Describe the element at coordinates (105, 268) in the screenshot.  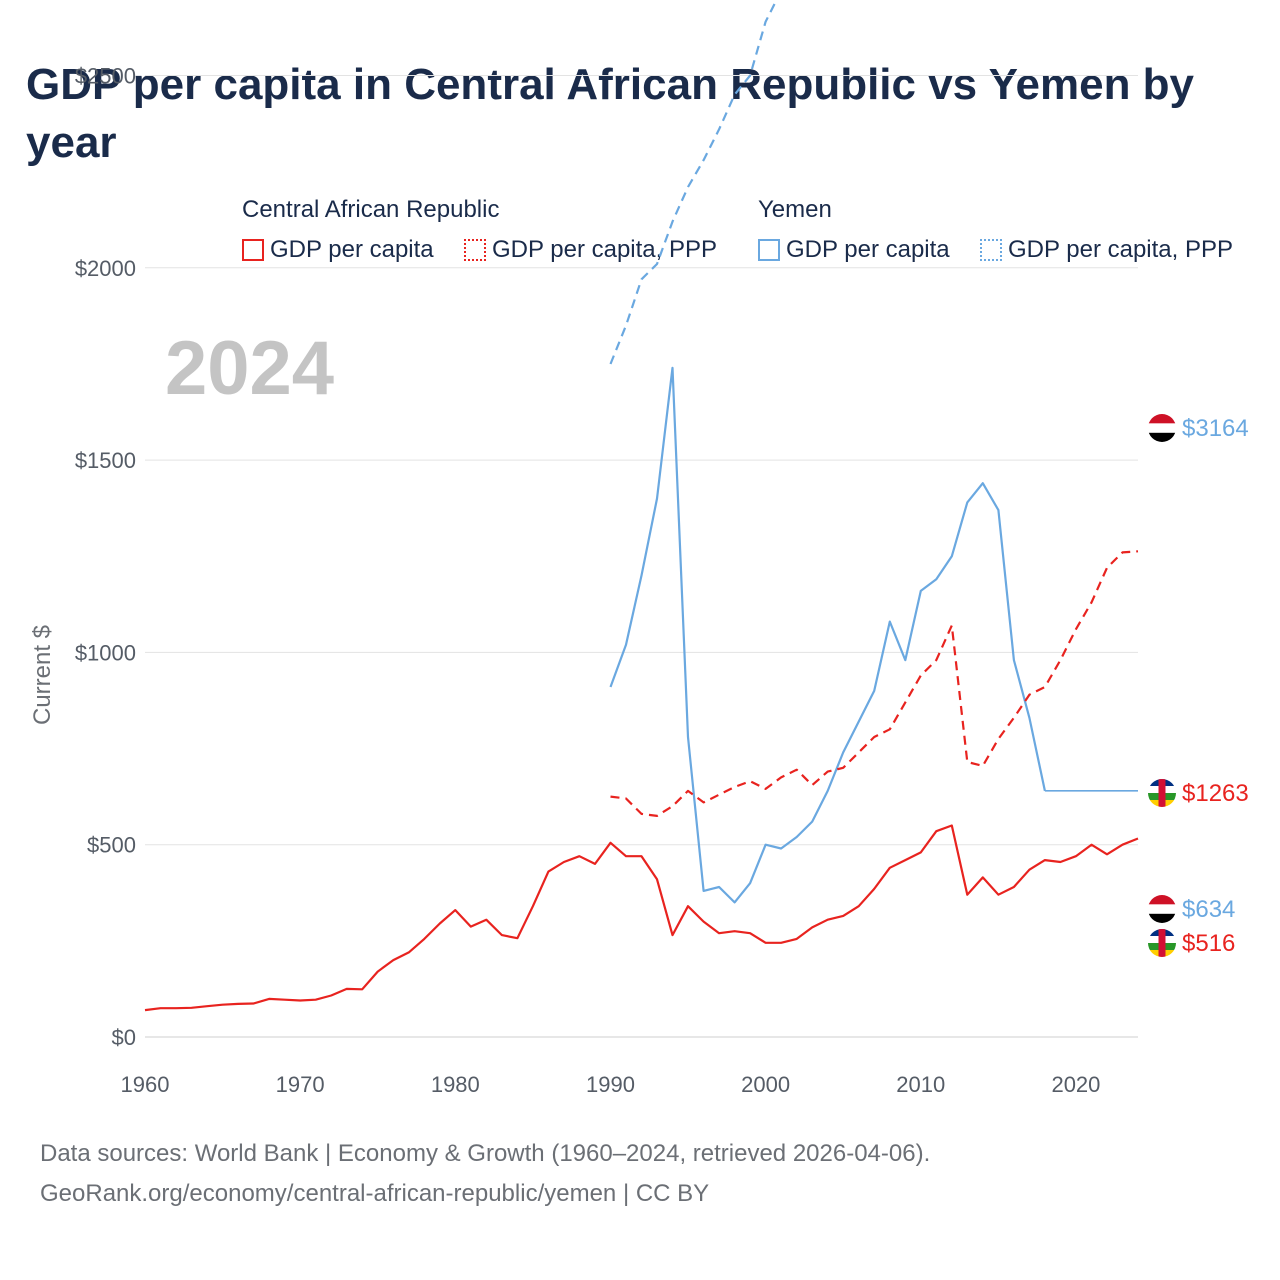
I see `y-tick-label: $2000` at that location.